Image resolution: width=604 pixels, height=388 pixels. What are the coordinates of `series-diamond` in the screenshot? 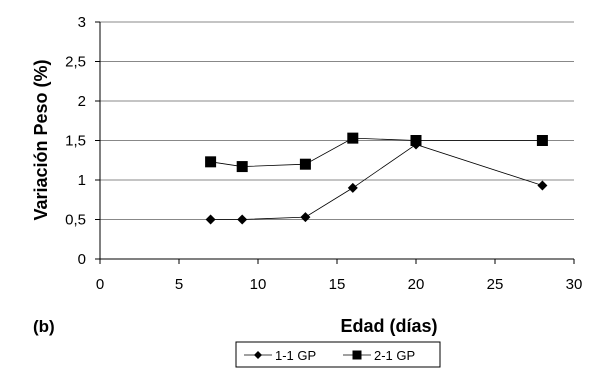 It's located at (376, 182).